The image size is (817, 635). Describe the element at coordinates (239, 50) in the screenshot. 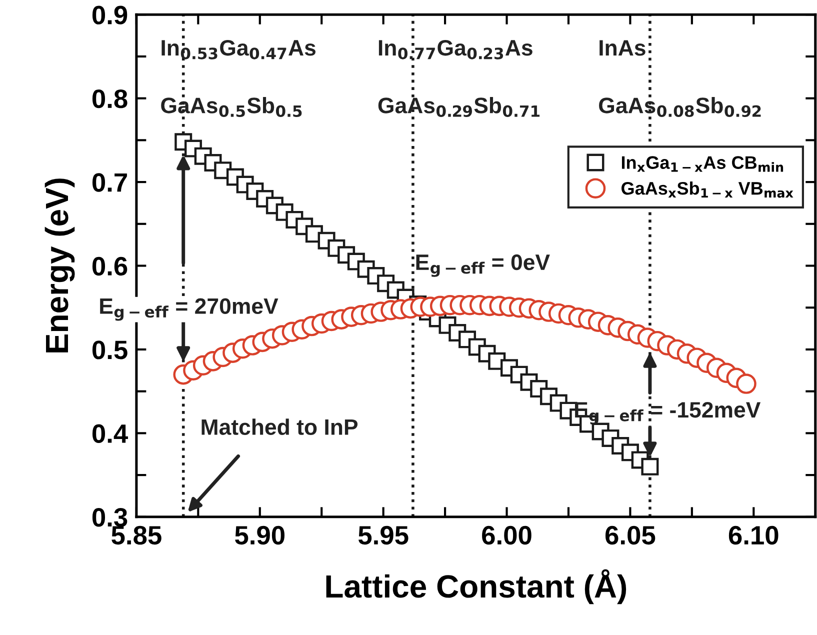

I see `annotation: In$_{0.53}$Ga$_{0.47}$As` at that location.